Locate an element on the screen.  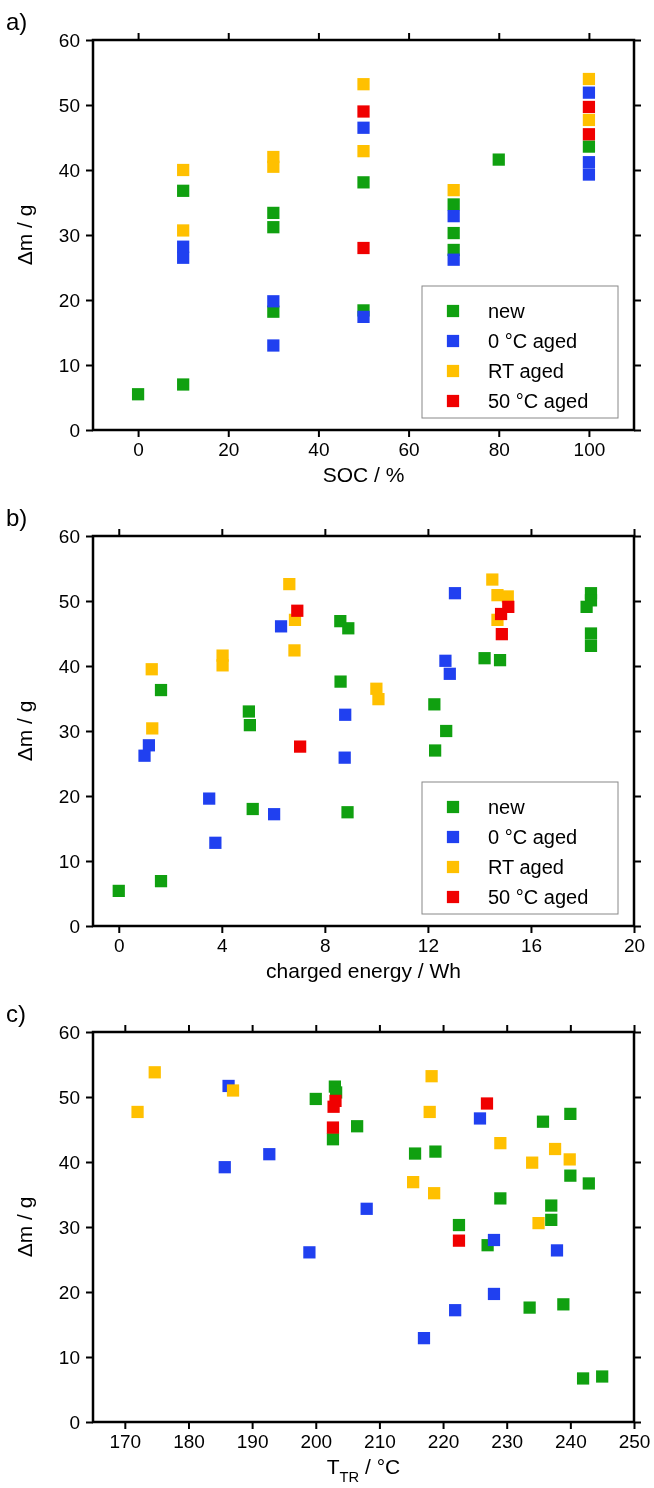
x-tick-label: 180 is located at coordinates (189, 1442).